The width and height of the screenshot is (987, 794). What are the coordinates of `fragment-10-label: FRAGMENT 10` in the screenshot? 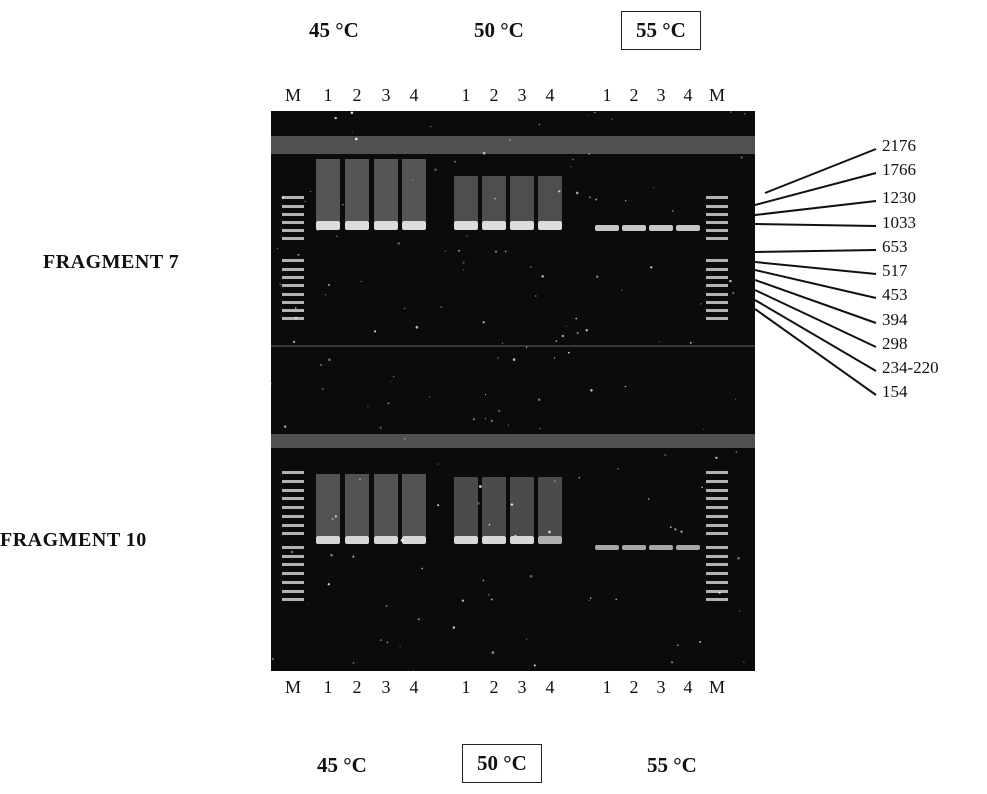 It's located at (73, 540).